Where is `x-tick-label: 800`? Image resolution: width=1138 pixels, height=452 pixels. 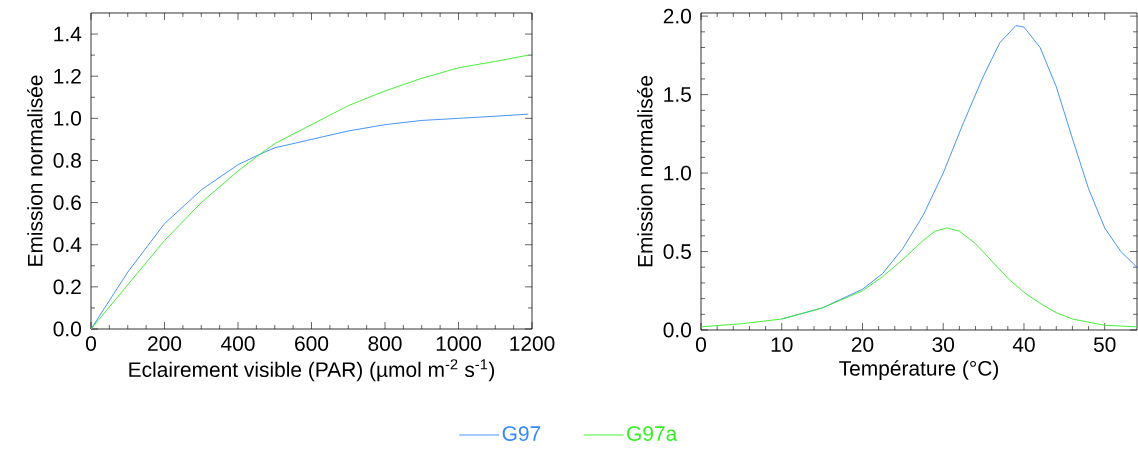 x-tick-label: 800 is located at coordinates (385, 343).